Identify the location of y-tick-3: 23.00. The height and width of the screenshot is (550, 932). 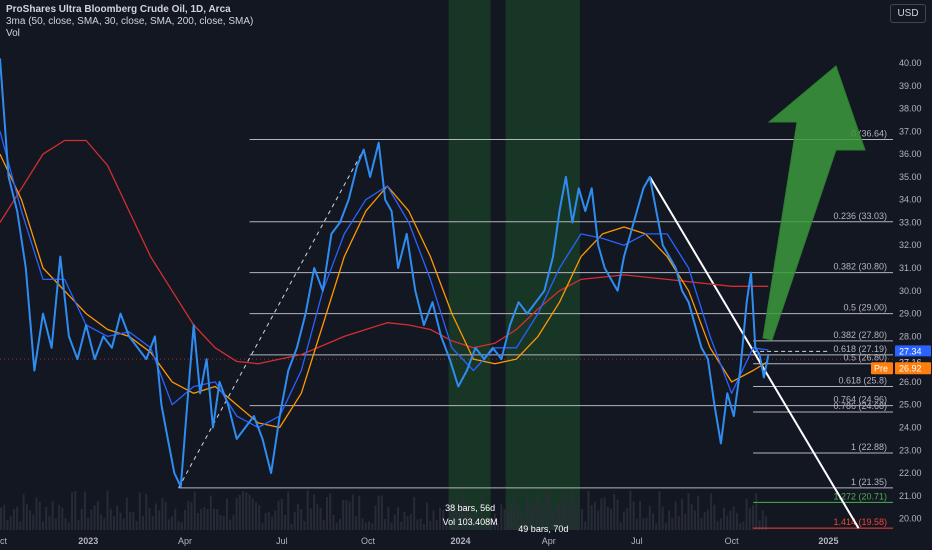
(910, 450).